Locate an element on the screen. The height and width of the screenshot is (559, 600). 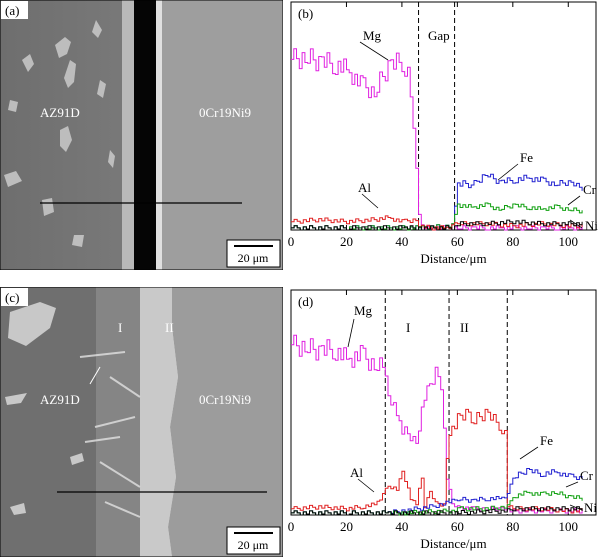
panel-letter: (b) is located at coordinates (305, 13).